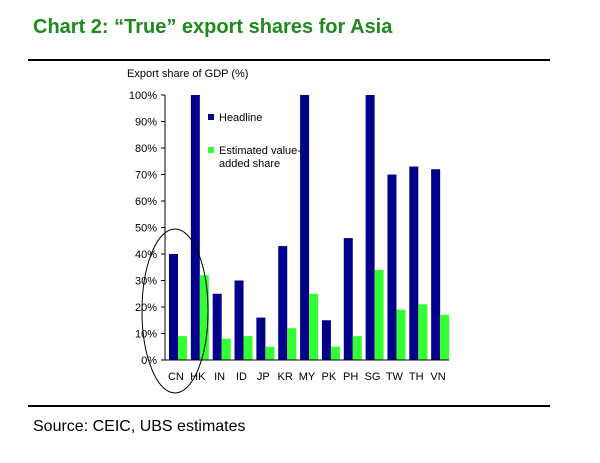  What do you see at coordinates (314, 326) in the screenshot?
I see `bar-value-added-my` at bounding box center [314, 326].